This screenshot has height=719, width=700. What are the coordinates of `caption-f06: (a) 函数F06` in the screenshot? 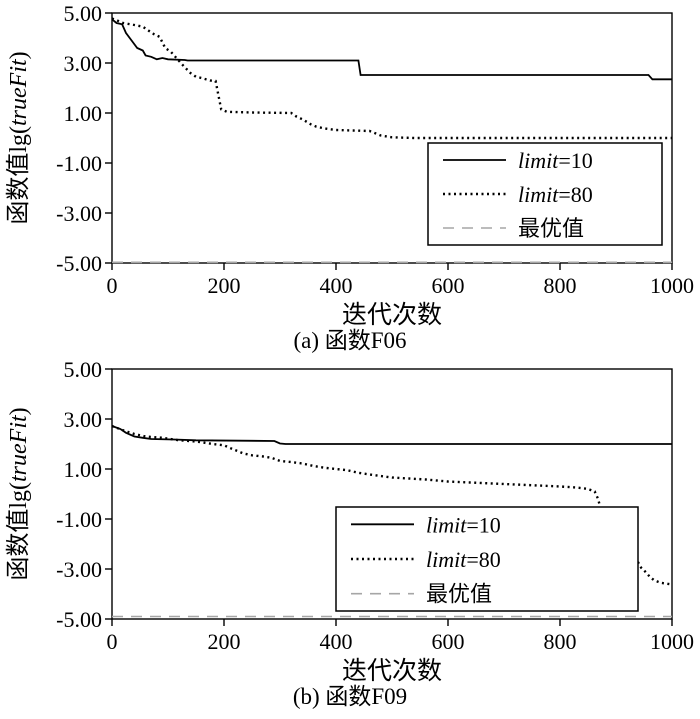 It's located at (350, 340).